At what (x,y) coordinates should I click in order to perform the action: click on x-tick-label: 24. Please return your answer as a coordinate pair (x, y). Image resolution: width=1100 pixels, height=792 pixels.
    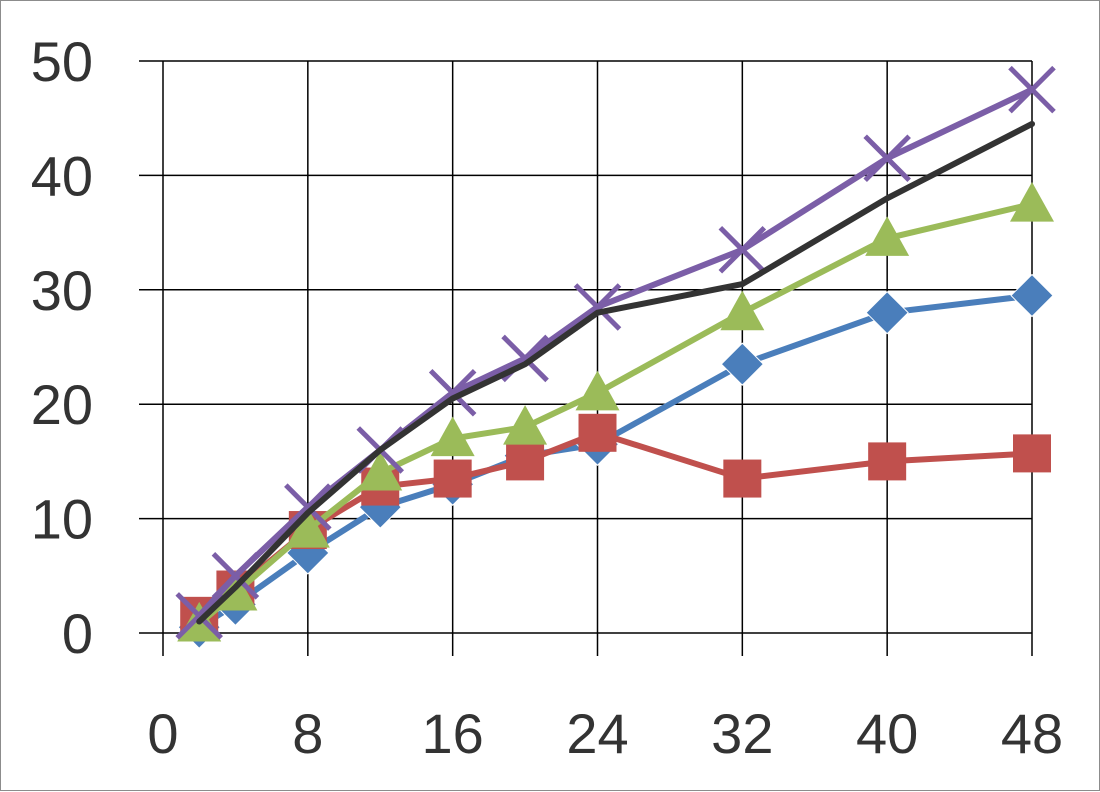
    Looking at the image, I should click on (597, 733).